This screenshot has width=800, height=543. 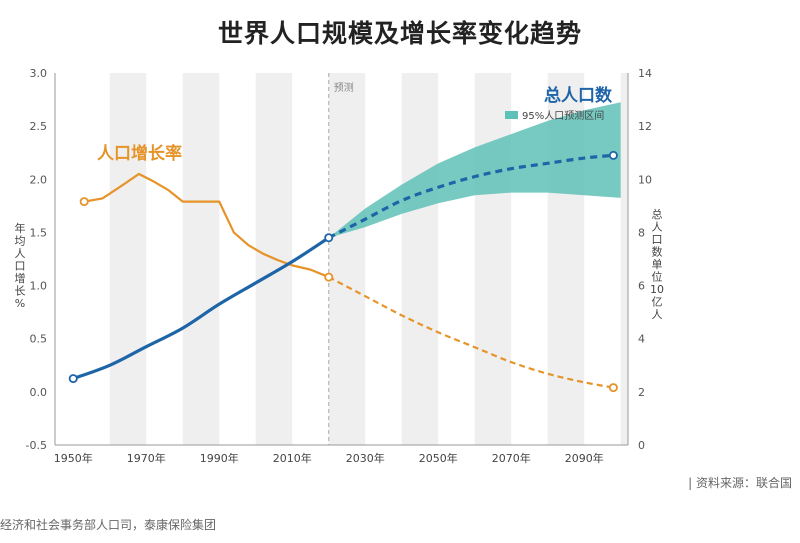 I want to click on x-tick-label: 1970年, so click(x=146, y=458).